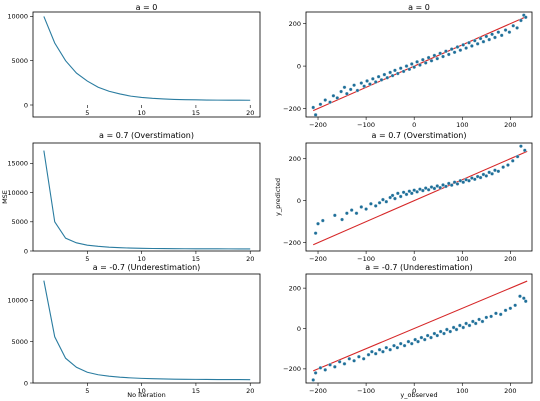 Image resolution: width=540 pixels, height=401 pixels. I want to click on panel-title: a = -0.7 (Underestimation), so click(147, 267).